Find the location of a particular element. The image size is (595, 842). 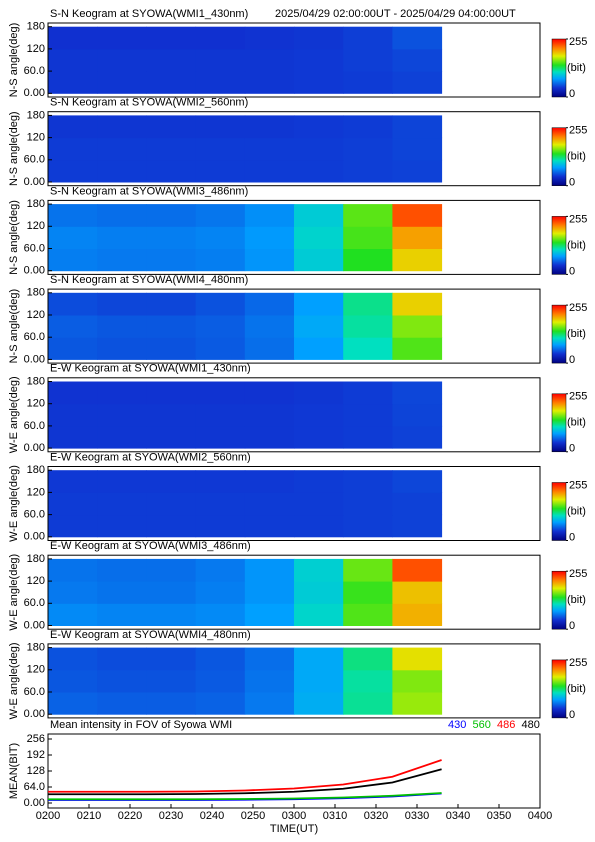

series-line is located at coordinates (245, 776).